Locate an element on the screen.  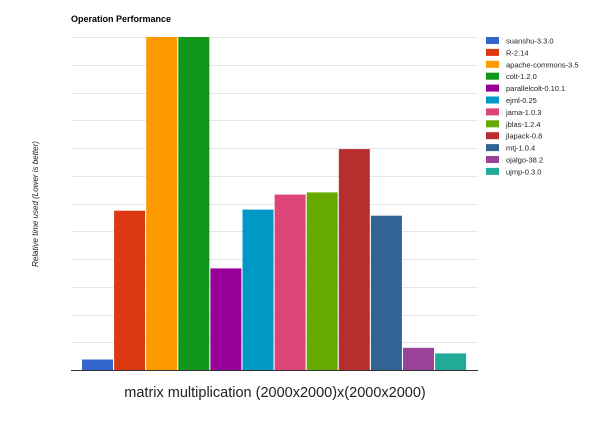
legend-swatch-jblas-1.2.4 is located at coordinates (492, 124).